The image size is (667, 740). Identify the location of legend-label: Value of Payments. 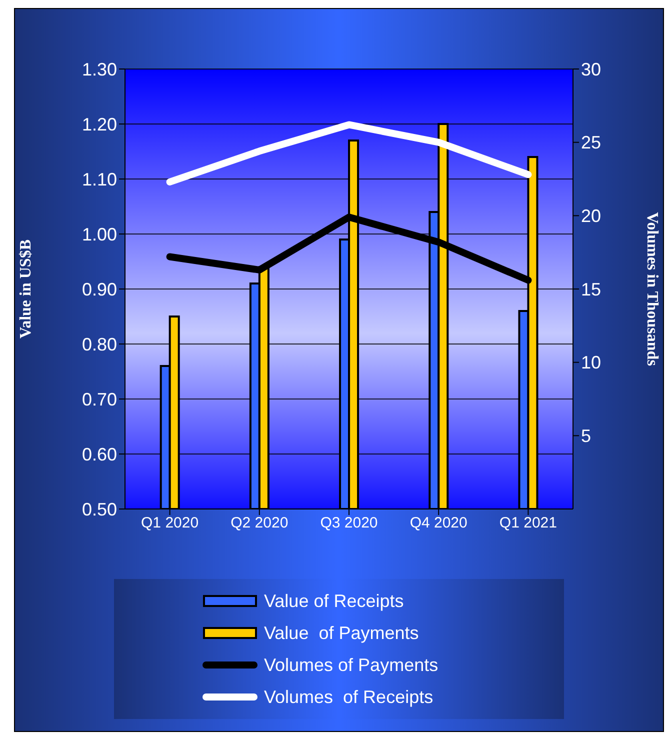
(341, 633).